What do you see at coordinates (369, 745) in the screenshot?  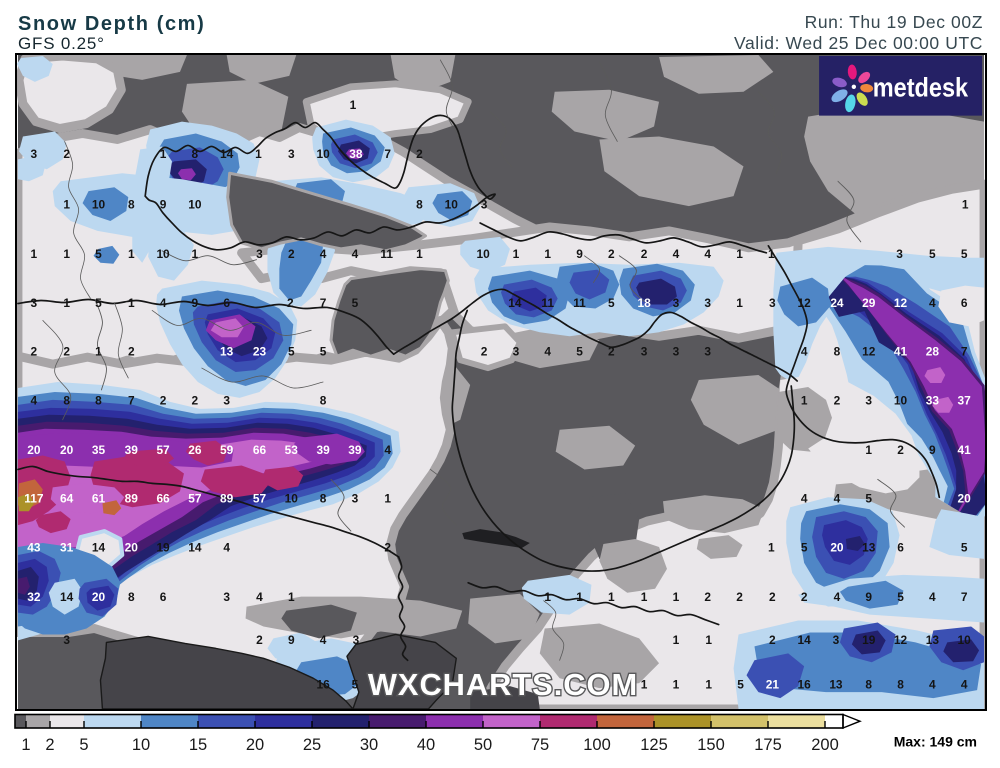 I see `svg-text: 30` at bounding box center [369, 745].